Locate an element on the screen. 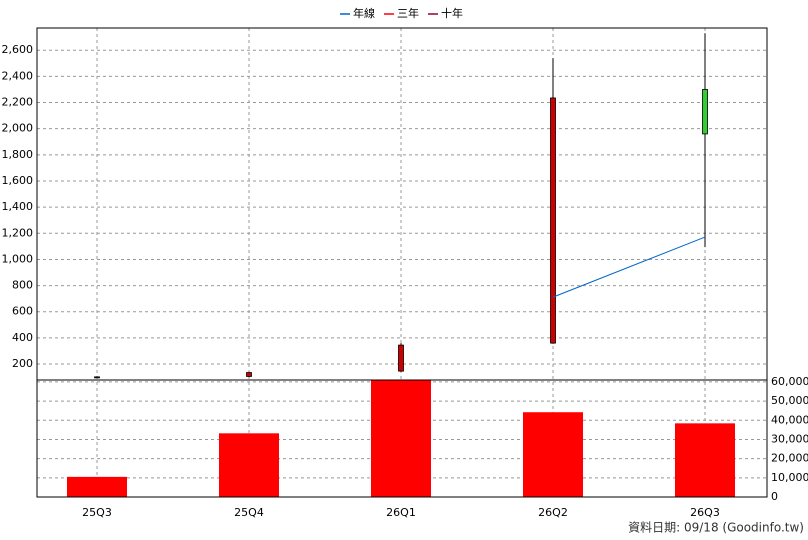 The image size is (808, 540). y-tick-label: 1,600 is located at coordinates (18, 180).